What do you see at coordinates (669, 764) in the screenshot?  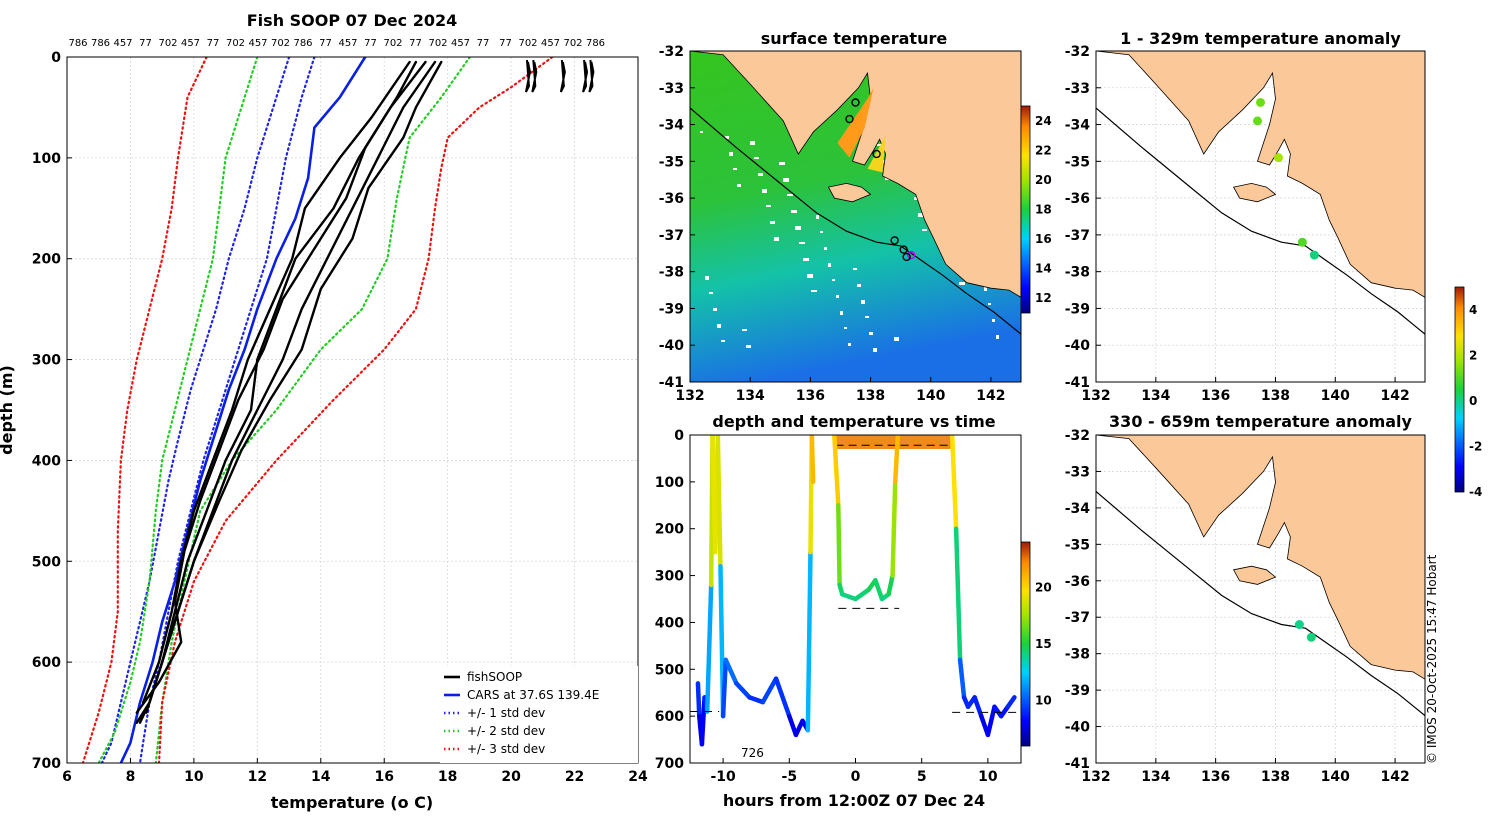 I see `y-tick-label: 700` at bounding box center [669, 764].